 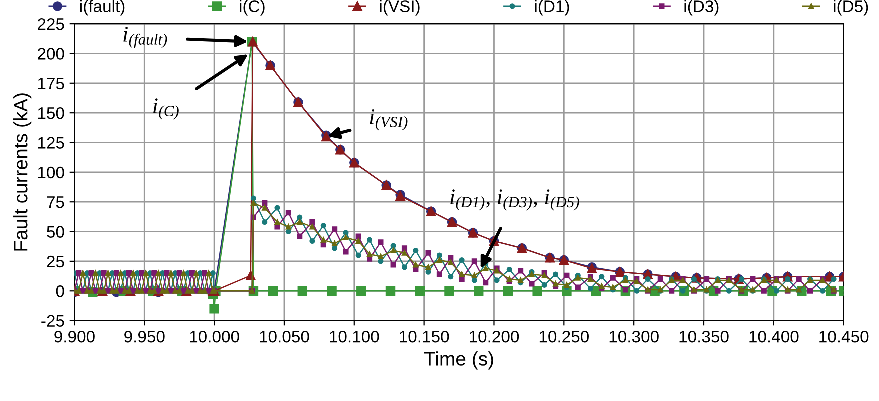 What do you see at coordinates (774, 336) in the screenshot?
I see `x-tick-label: 10.400` at bounding box center [774, 336].